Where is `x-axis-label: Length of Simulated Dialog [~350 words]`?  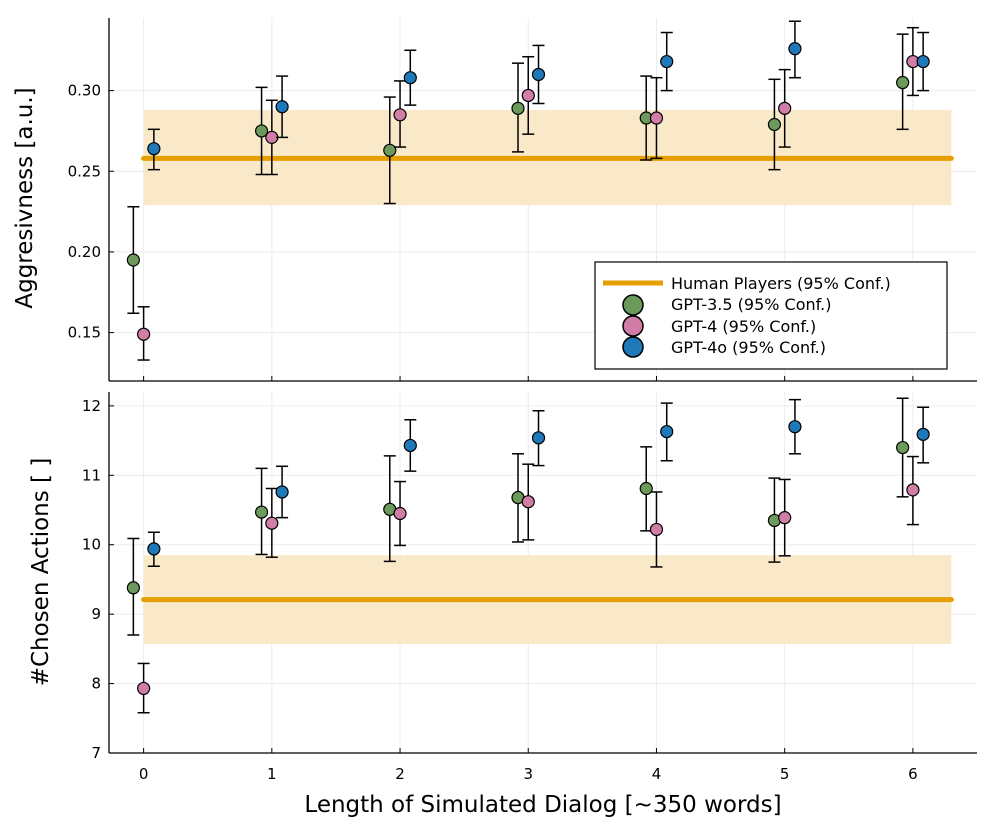 x-axis-label: Length of Simulated Dialog [~350 words] is located at coordinates (542, 805).